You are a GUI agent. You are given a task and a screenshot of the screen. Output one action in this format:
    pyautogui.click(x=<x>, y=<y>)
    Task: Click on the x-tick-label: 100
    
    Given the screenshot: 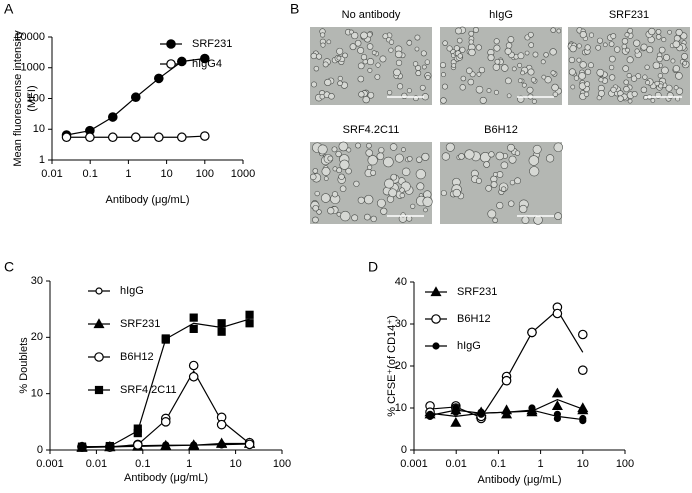 What is the action you would take?
    pyautogui.click(x=282, y=464)
    